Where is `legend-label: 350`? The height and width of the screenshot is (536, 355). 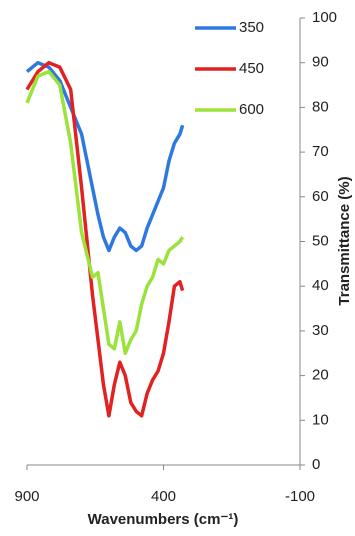
legend-label: 350 is located at coordinates (251, 27).